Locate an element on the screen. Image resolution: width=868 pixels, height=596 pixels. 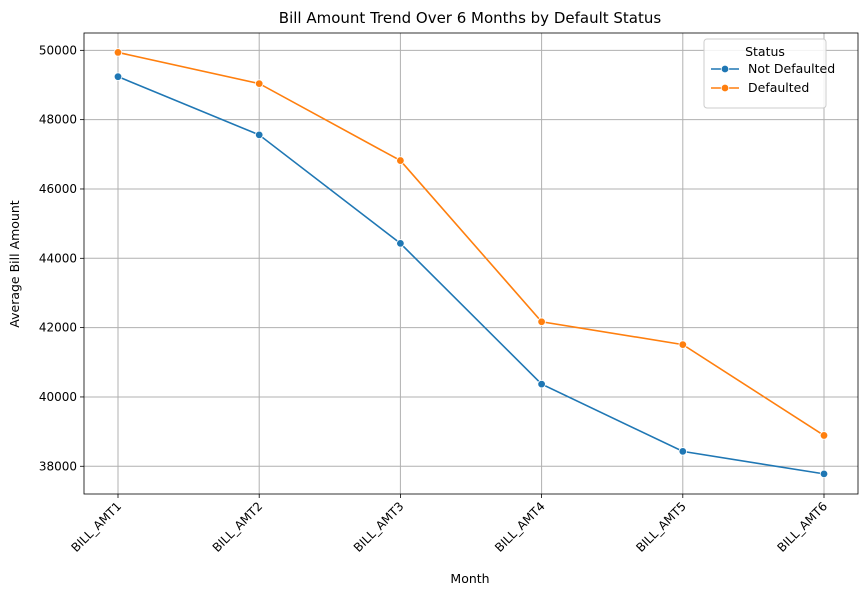
legend-title: Status is located at coordinates (765, 51).